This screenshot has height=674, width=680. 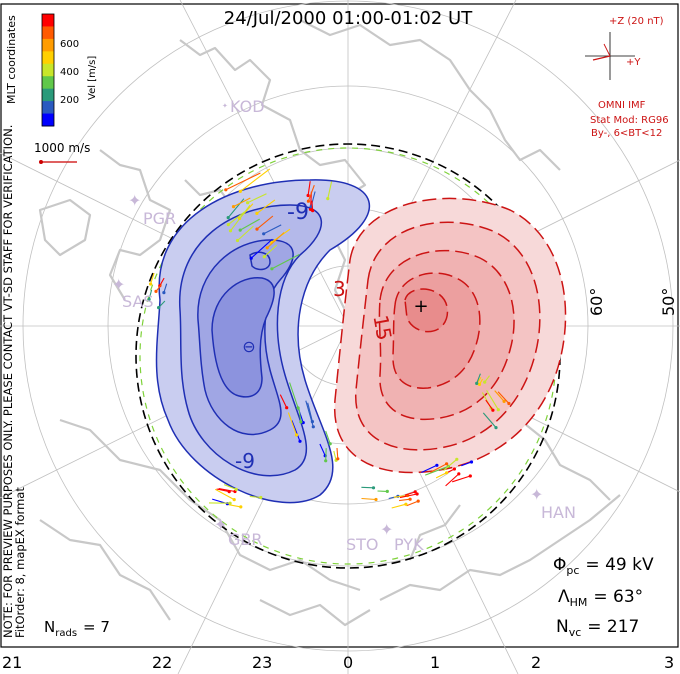 What do you see at coordinates (62, 148) in the screenshot?
I see `svg-text: 1000 m/s` at bounding box center [62, 148].